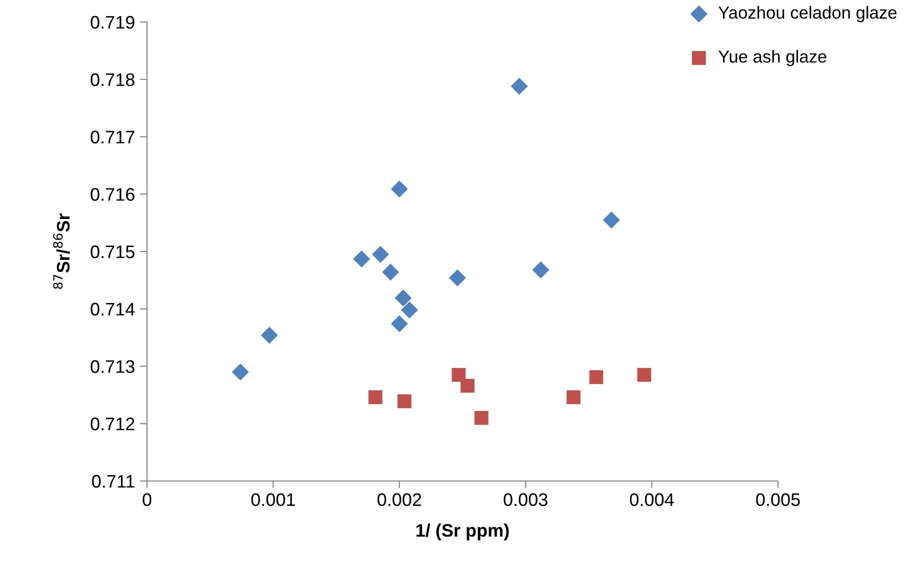 This screenshot has width=905, height=563. Describe the element at coordinates (112, 194) in the screenshot. I see `y-tick-label: 0.716` at that location.